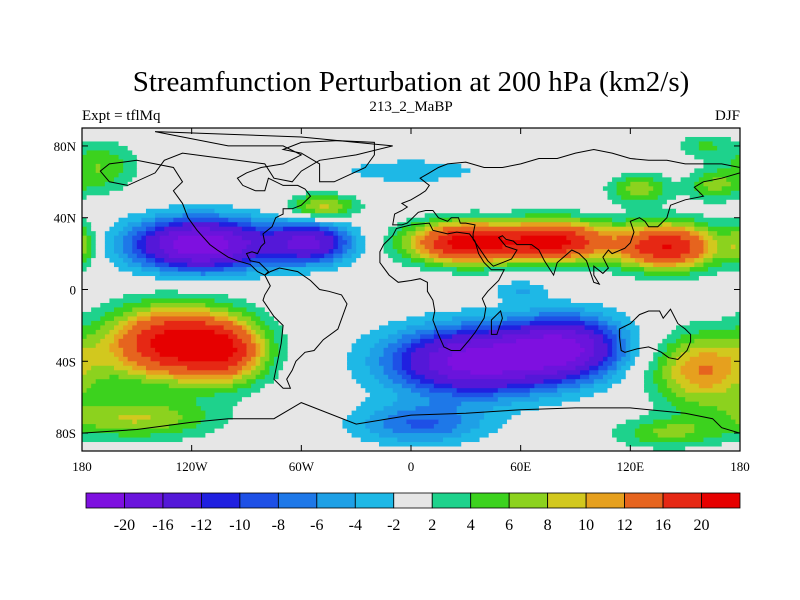 The height and width of the screenshot is (600, 800). What do you see at coordinates (432, 525) in the screenshot?
I see `colorbar-label: 2` at bounding box center [432, 525].